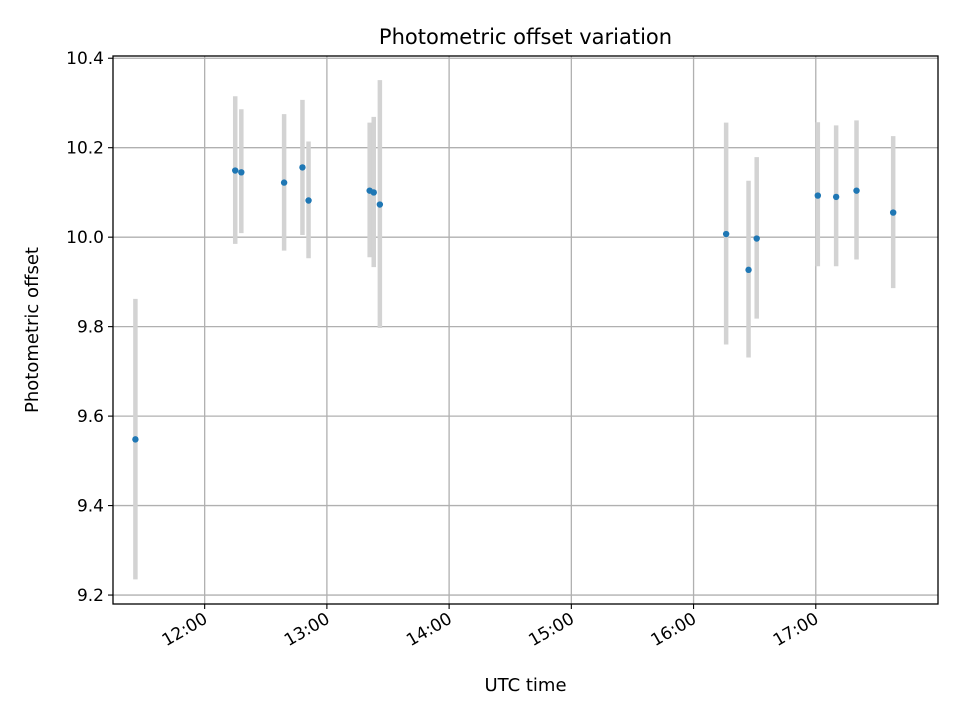 This screenshot has height=720, width=960. I want to click on y-tick-label: 10.0, so click(85, 238).